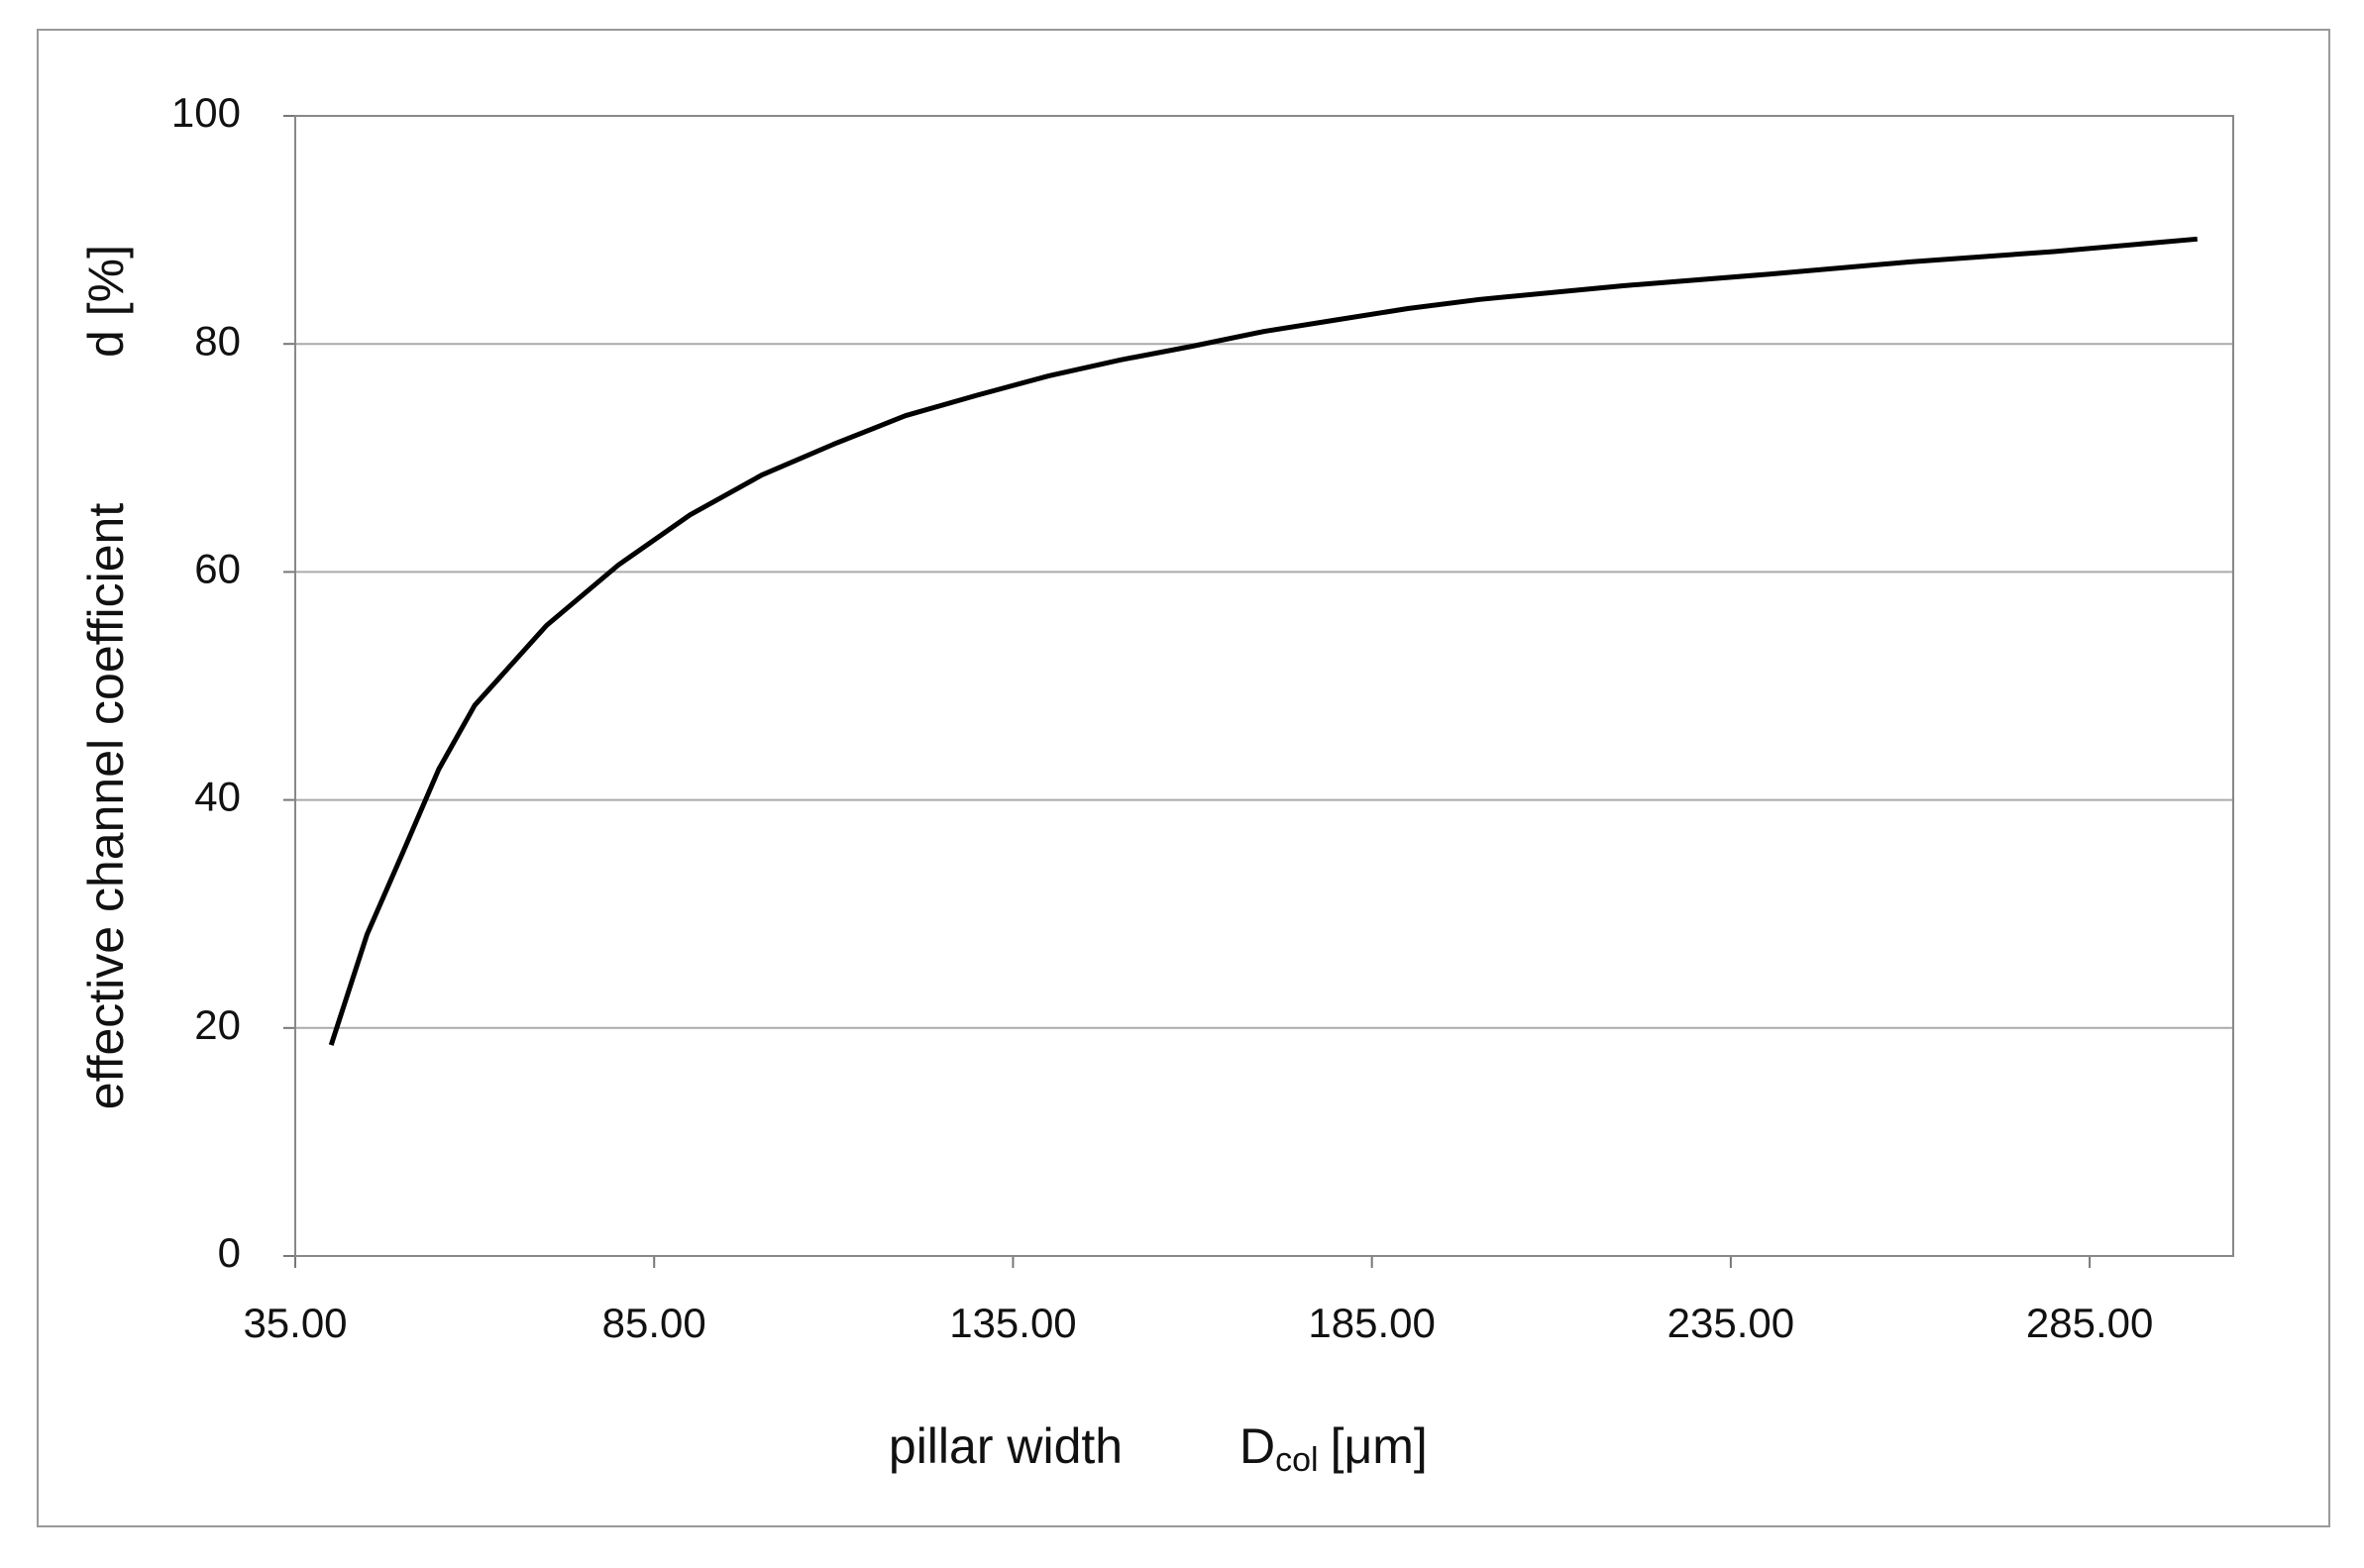  What do you see at coordinates (217, 797) in the screenshot?
I see `y-tick-label: 40` at bounding box center [217, 797].